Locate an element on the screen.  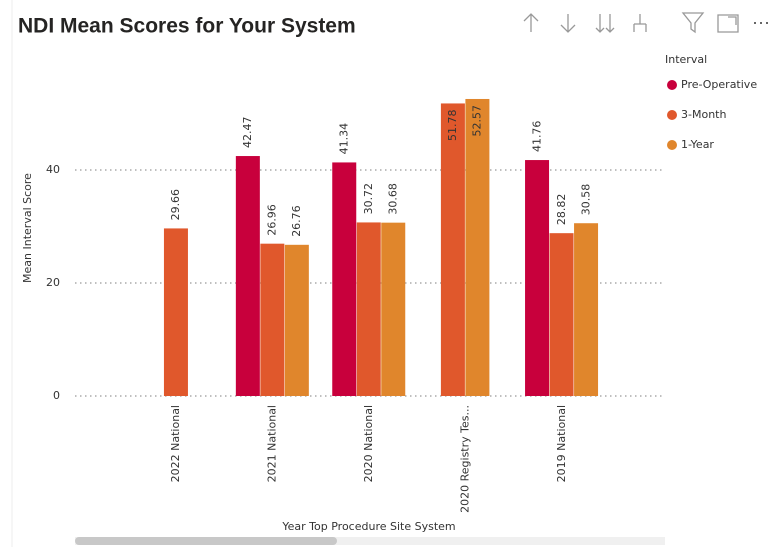
expand-all-icon is located at coordinates (605, 23).